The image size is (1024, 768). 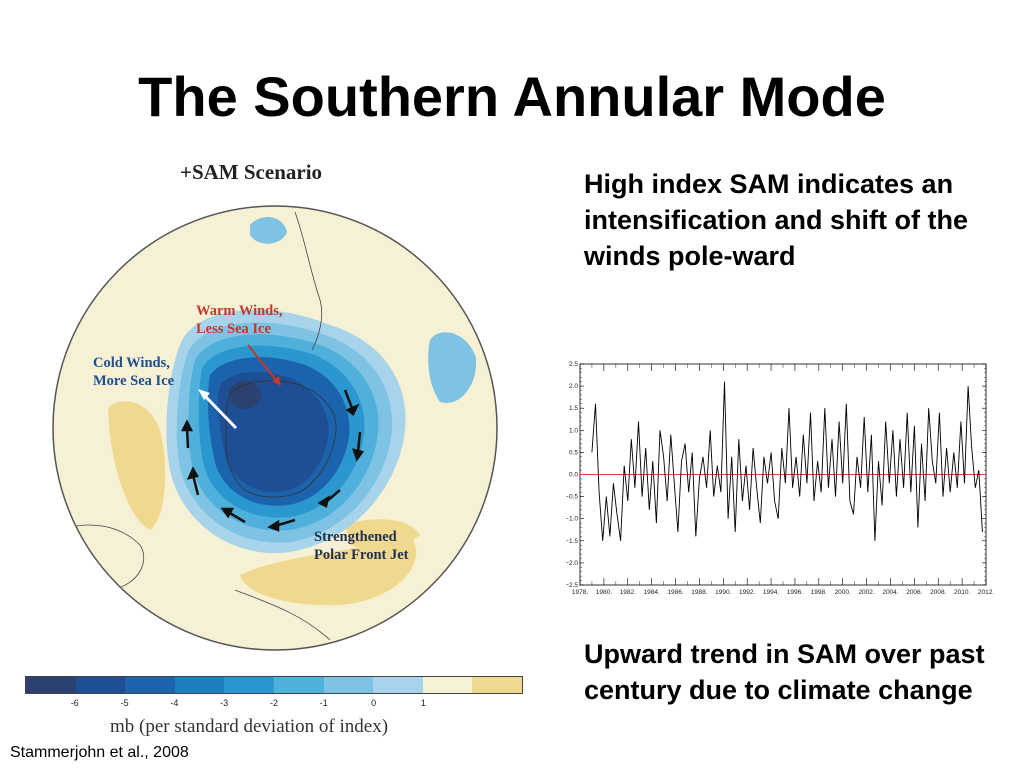 I want to click on antarctica-coastline, so click(x=281, y=439).